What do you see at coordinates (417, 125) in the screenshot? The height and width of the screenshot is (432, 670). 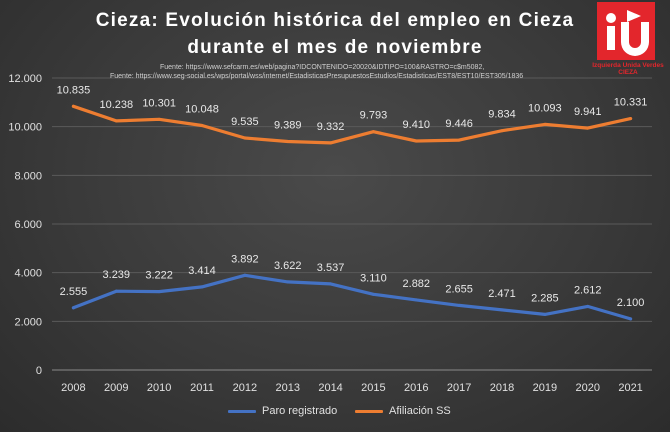 I see `data-label: 9.410` at bounding box center [417, 125].